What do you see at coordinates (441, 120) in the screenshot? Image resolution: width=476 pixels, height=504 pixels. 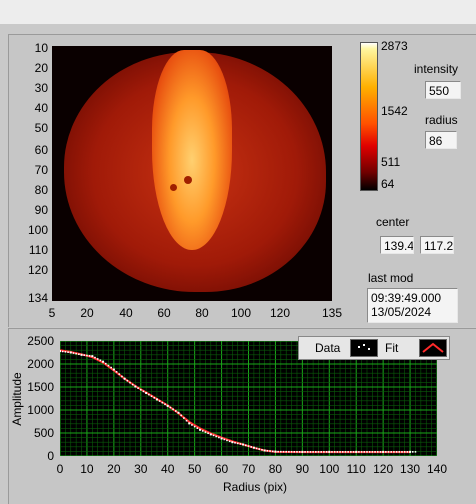 I see `radius-label: radius` at bounding box center [441, 120].